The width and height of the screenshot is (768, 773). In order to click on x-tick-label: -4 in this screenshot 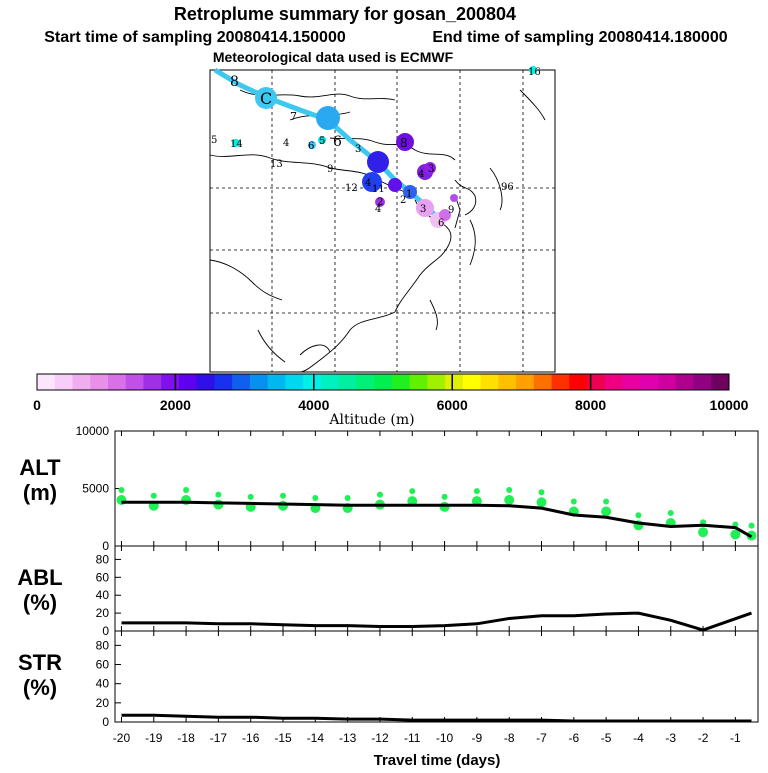, I will do `click(638, 738)`.